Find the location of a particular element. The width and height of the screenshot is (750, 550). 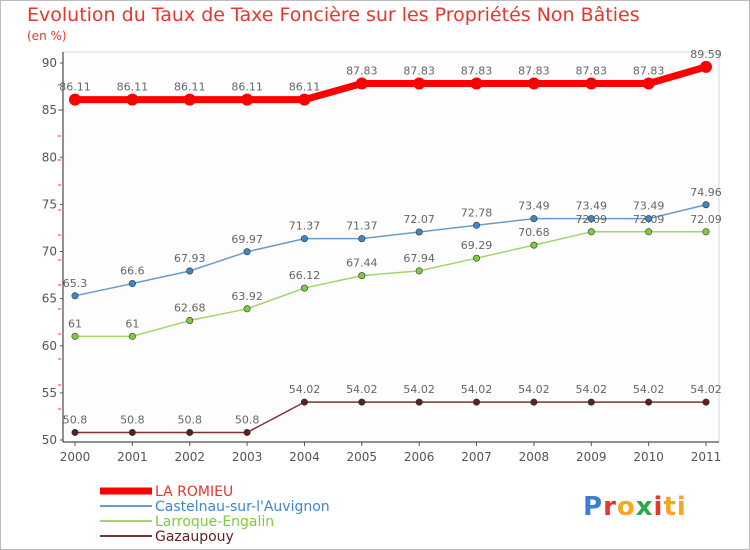

x-tick-label: 2005 is located at coordinates (362, 457).